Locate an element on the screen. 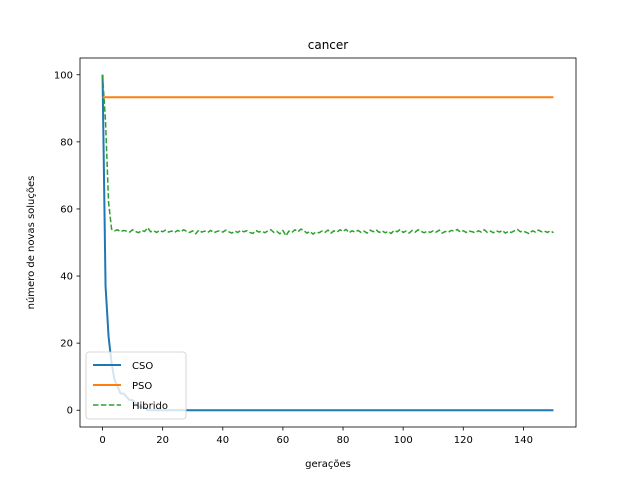 This screenshot has height=480, width=640. x-tick-label: 0 is located at coordinates (102, 440).